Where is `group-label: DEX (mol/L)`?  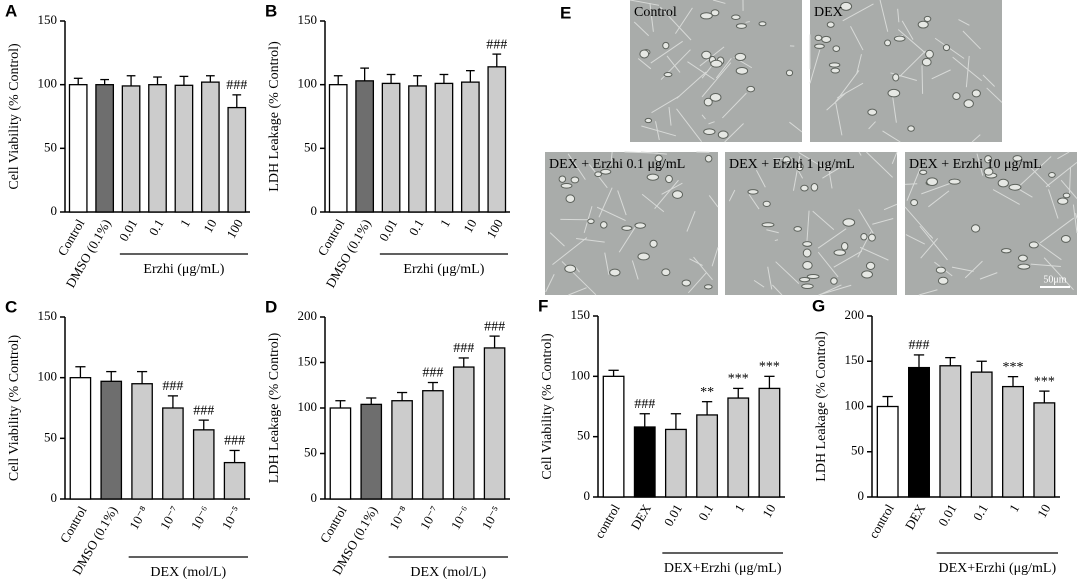
group-label: DEX (mol/L) is located at coordinates (448, 572).